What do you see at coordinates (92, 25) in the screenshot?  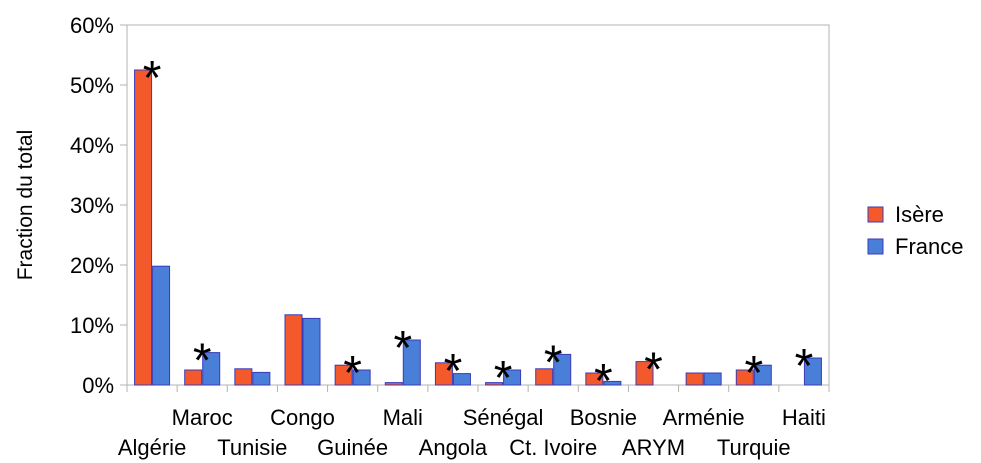 I see `y-tick-label: 60%` at bounding box center [92, 25].